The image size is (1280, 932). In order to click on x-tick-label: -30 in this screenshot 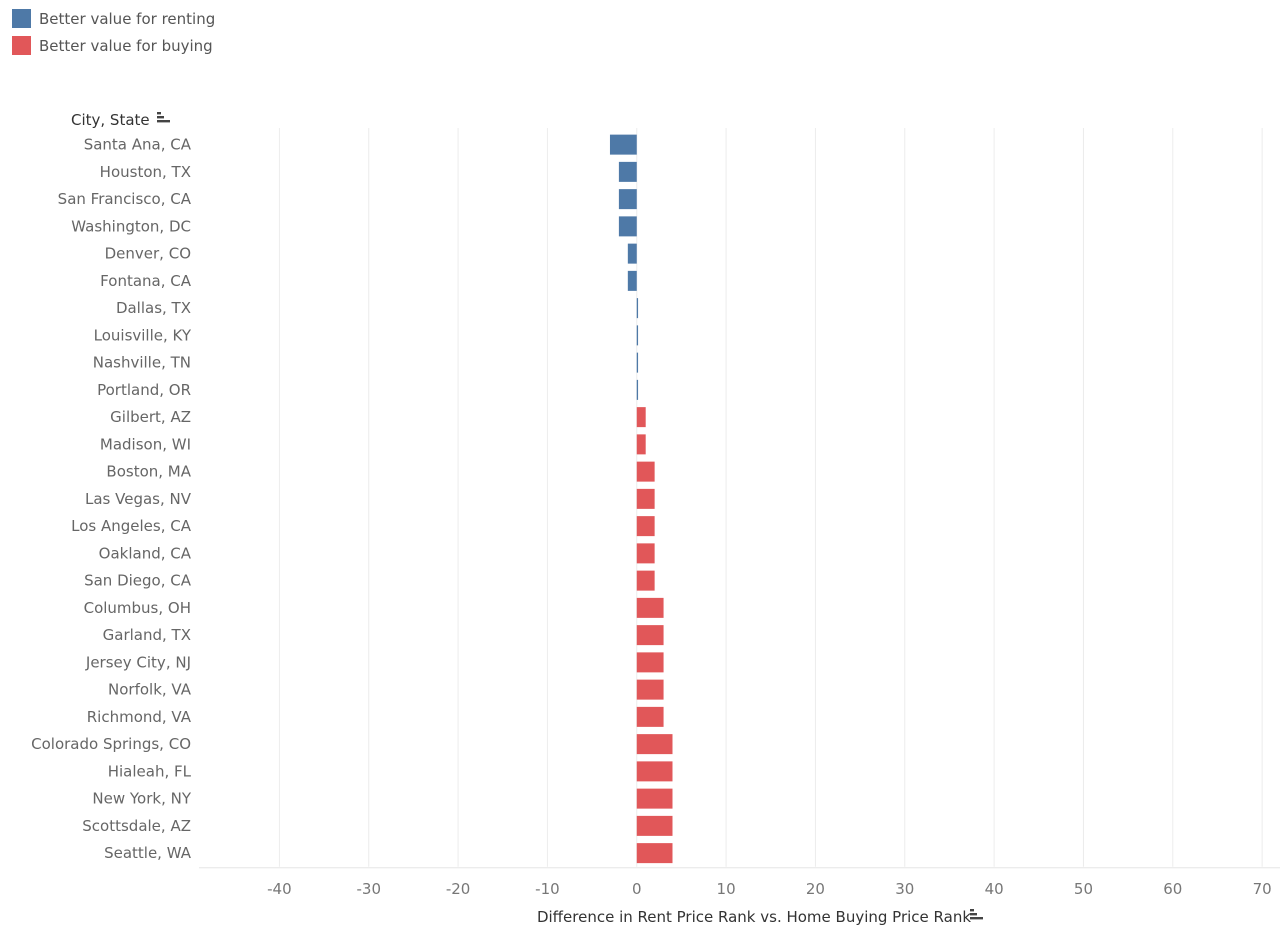, I will do `click(368, 889)`.